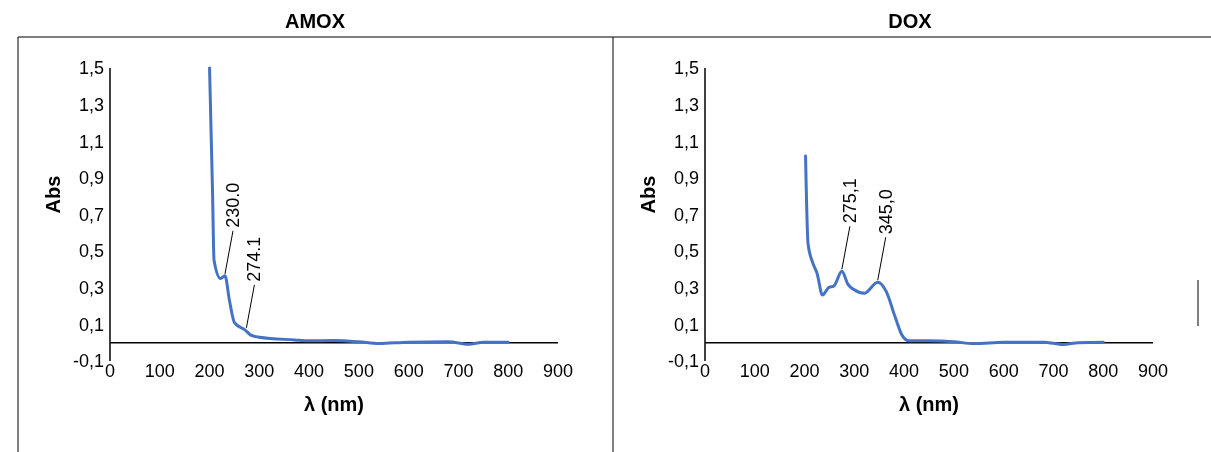 The image size is (1211, 452). Describe the element at coordinates (954, 250) in the screenshot. I see `line-series` at that location.